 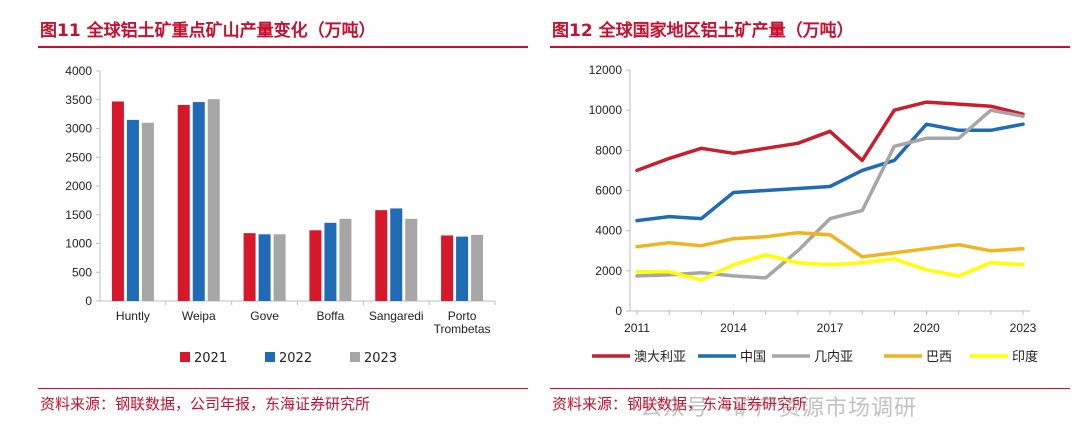 What do you see at coordinates (78, 157) in the screenshot?
I see `y-tick-label: 2500` at bounding box center [78, 157].